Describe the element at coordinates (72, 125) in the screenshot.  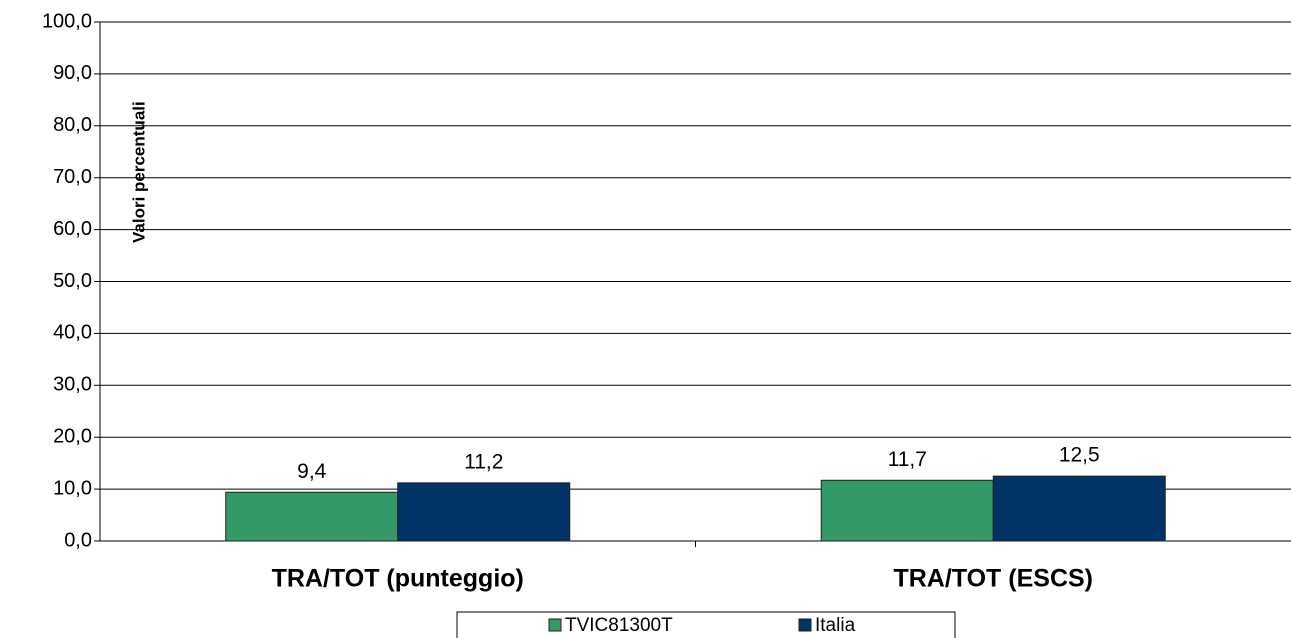
I see `y-tick-label: 80,0` at that location.